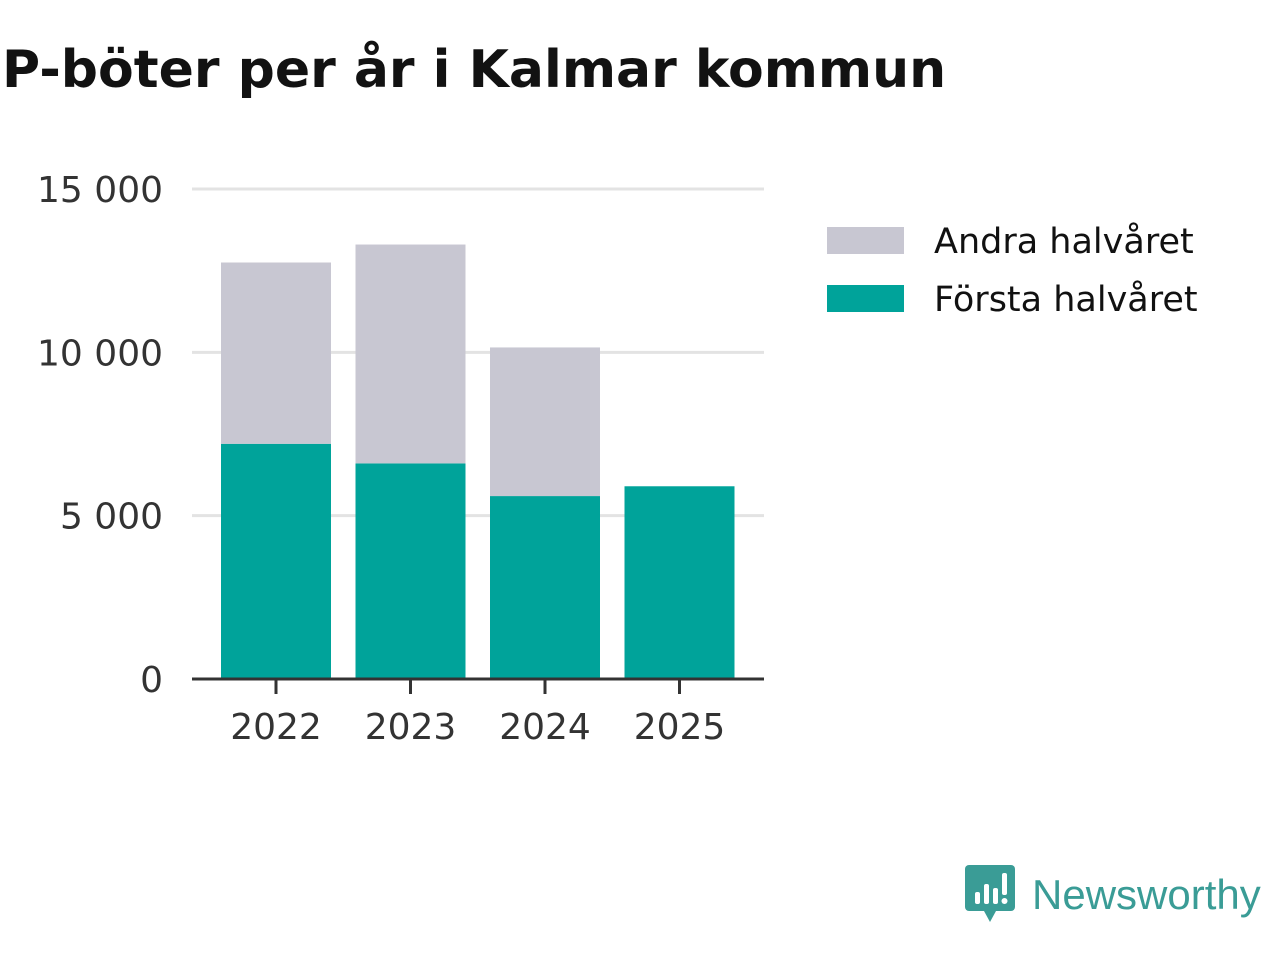 This screenshot has height=960, width=1280. Describe the element at coordinates (1146, 894) in the screenshot. I see `brand-name: Newsworthy` at that location.